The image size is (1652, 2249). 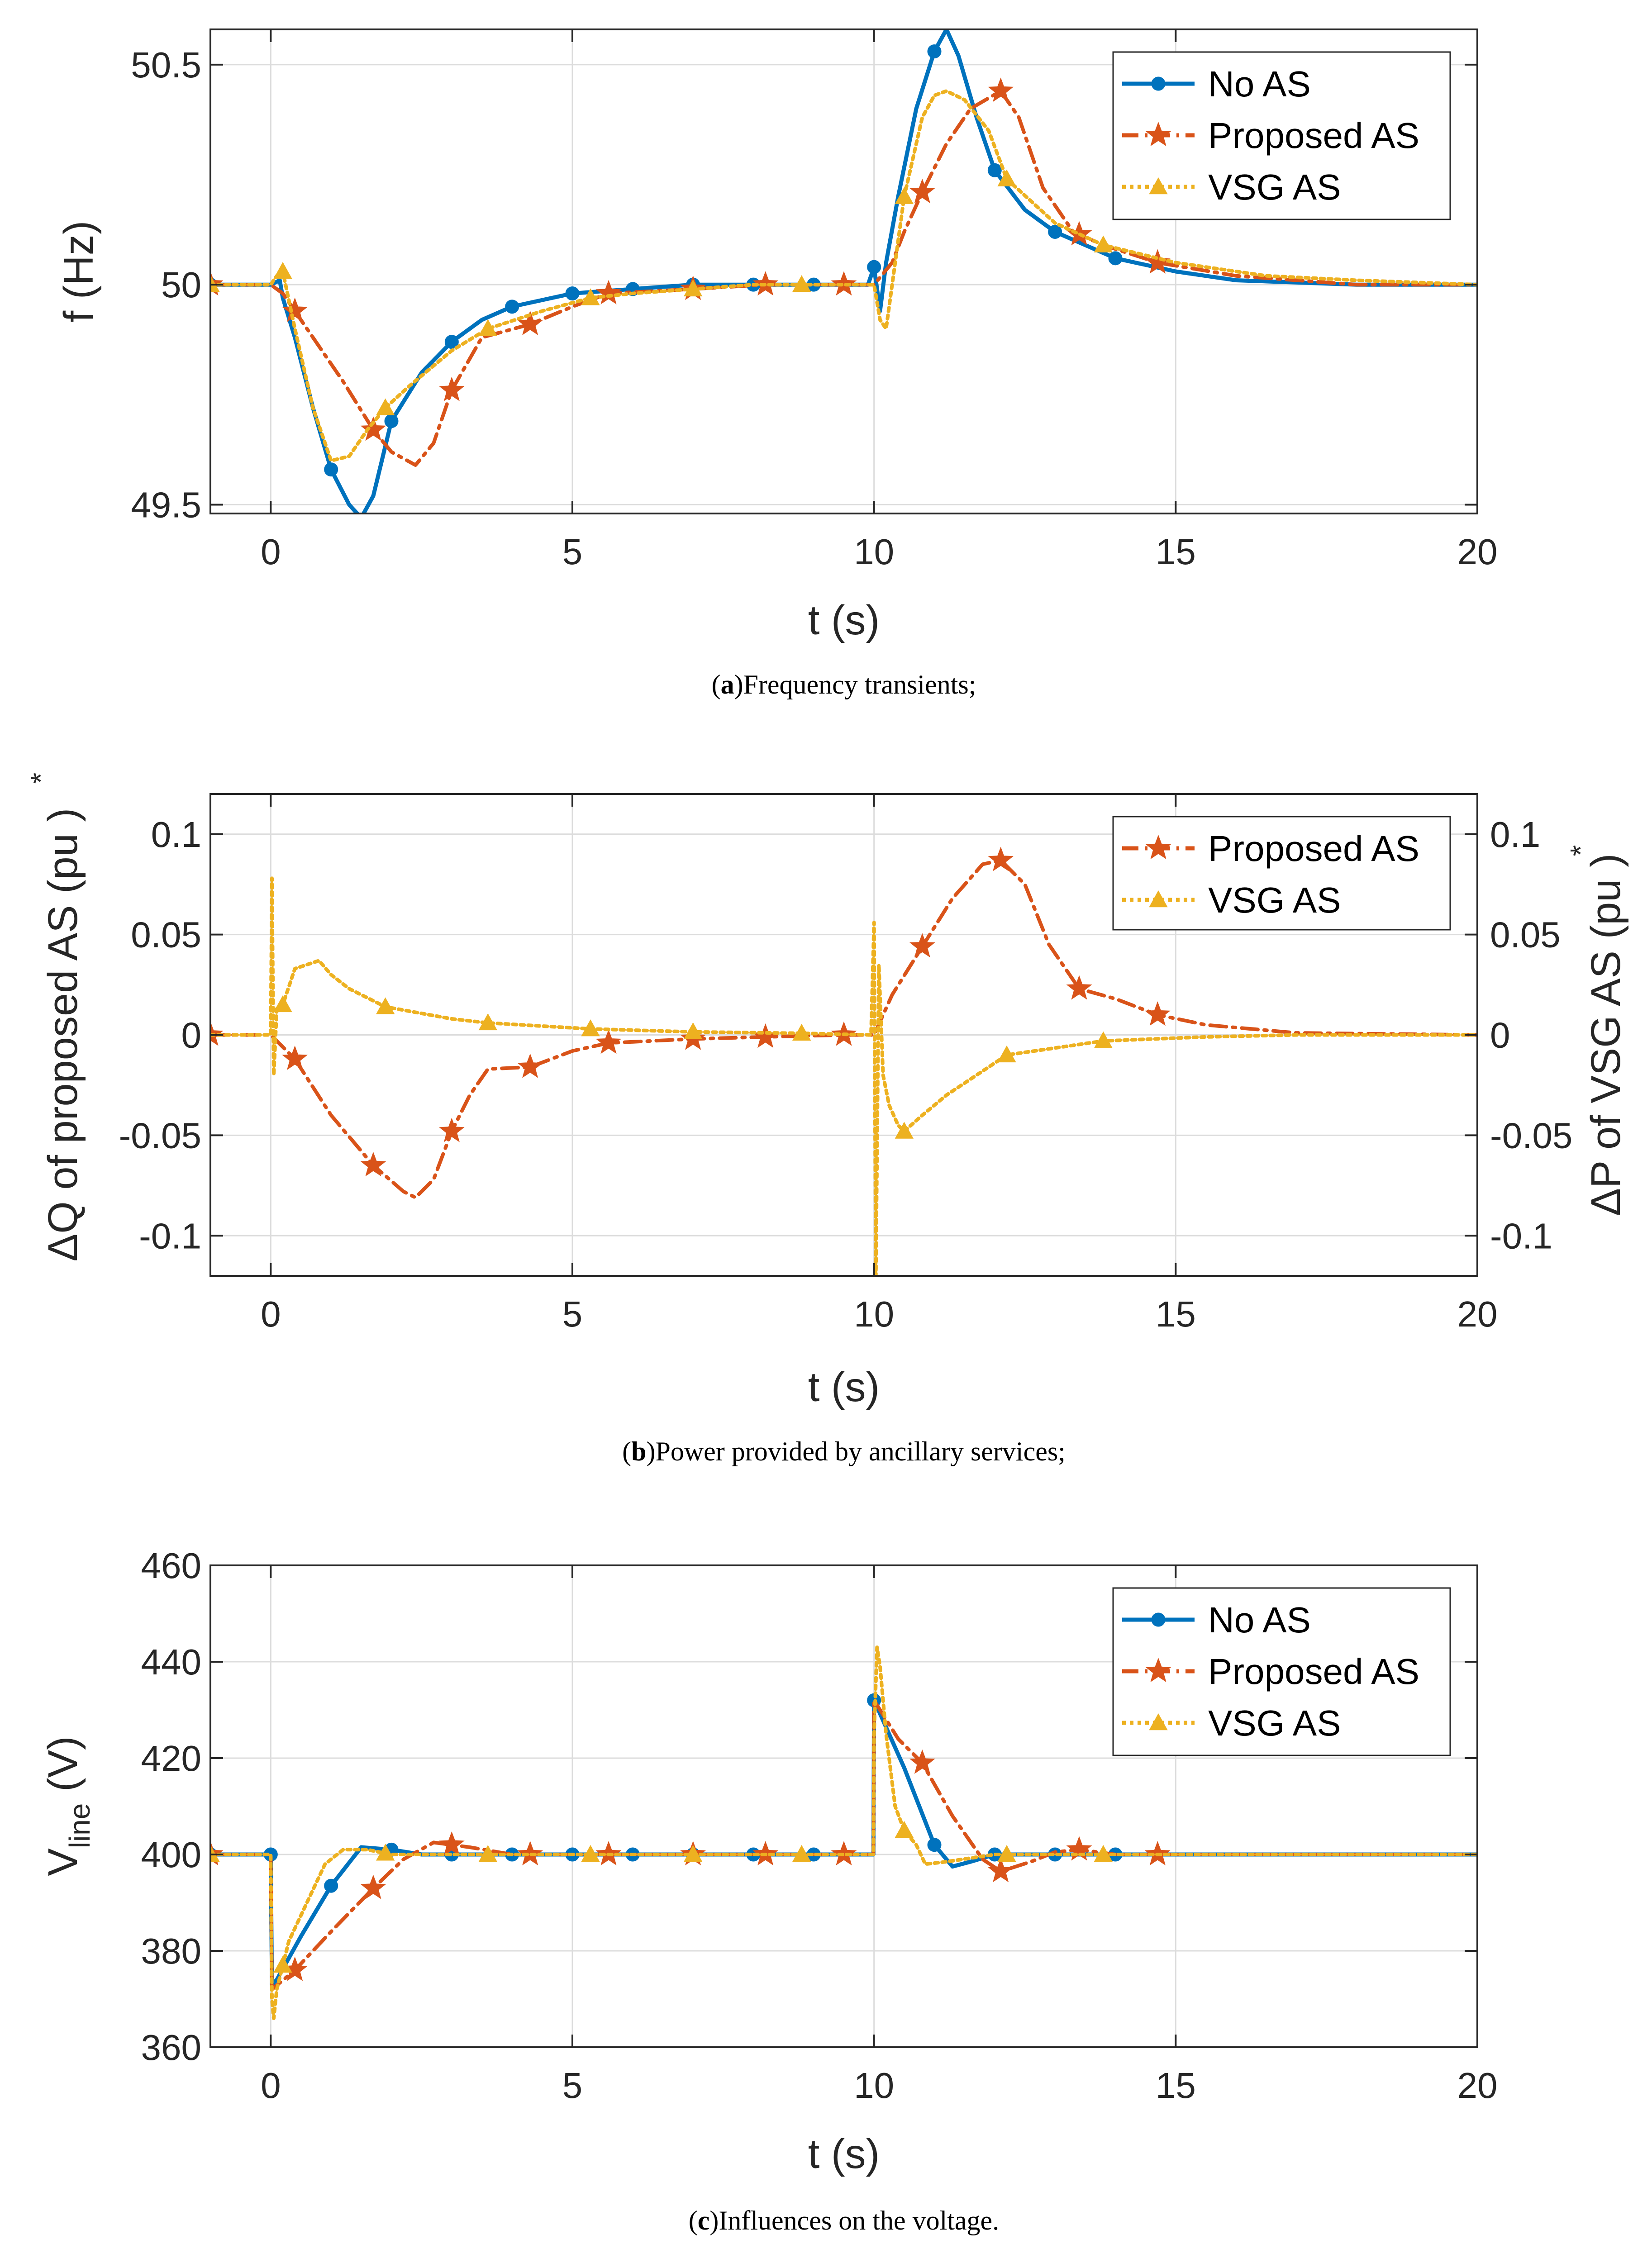 I want to click on caption-a: (a)Frequency transients;, so click(x=844, y=684).